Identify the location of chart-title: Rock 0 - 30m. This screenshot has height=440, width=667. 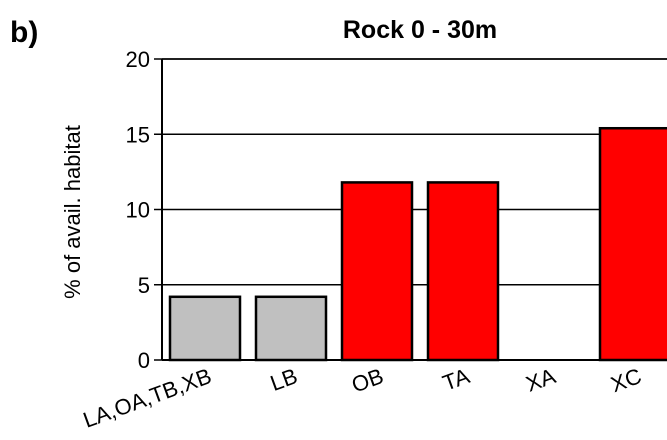
(420, 30).